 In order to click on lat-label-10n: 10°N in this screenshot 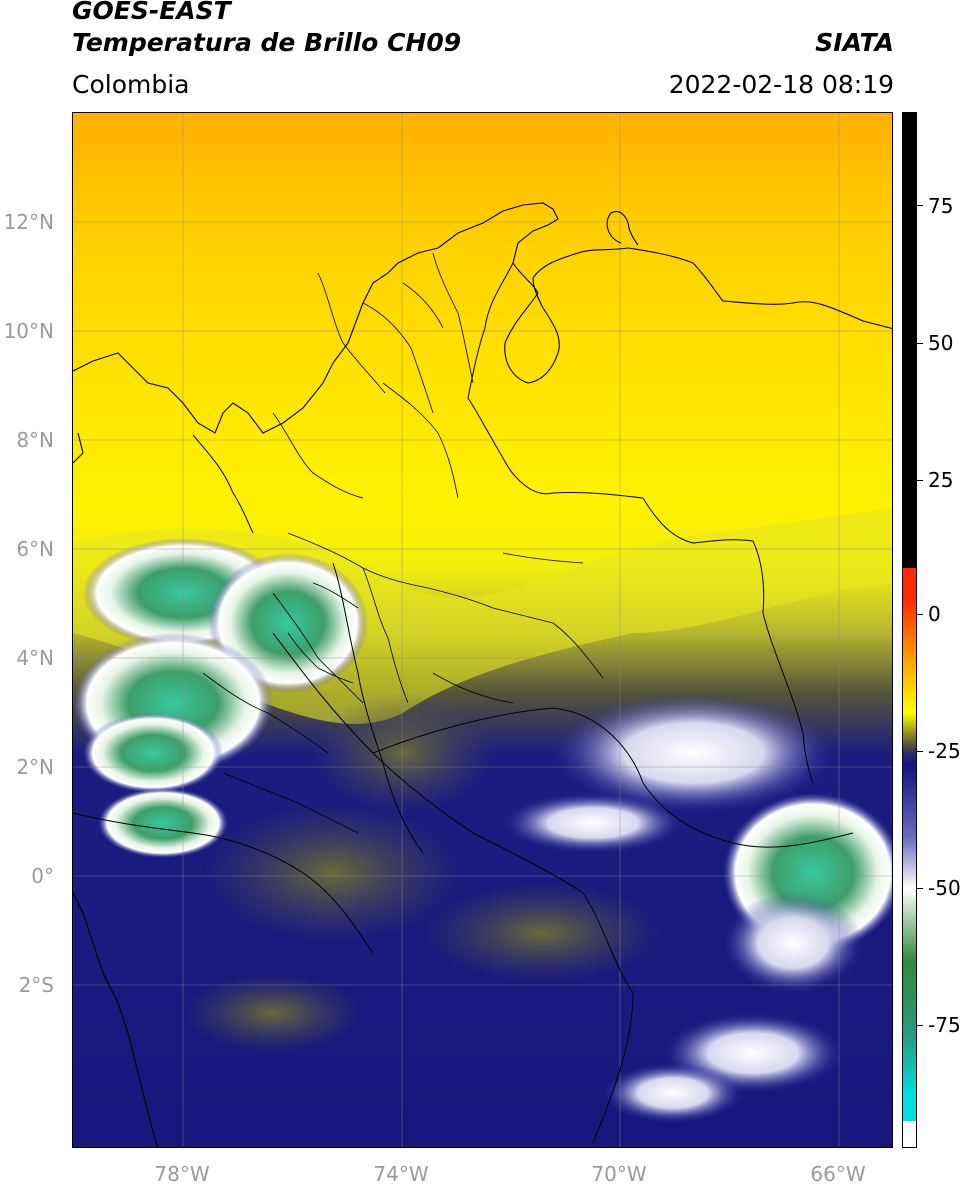, I will do `click(28, 331)`.